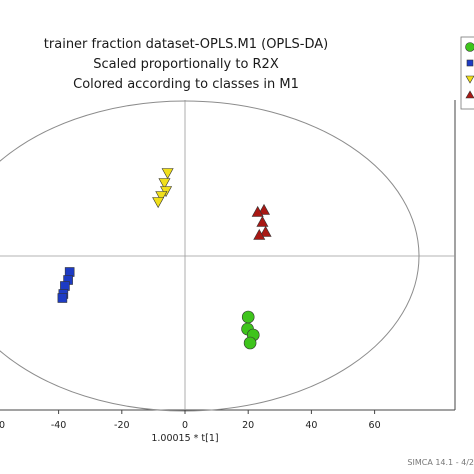 Image resolution: width=474 pixels, height=474 pixels. What do you see at coordinates (186, 84) in the screenshot?
I see `title-line-3: Colored according to classes in M1` at bounding box center [186, 84].